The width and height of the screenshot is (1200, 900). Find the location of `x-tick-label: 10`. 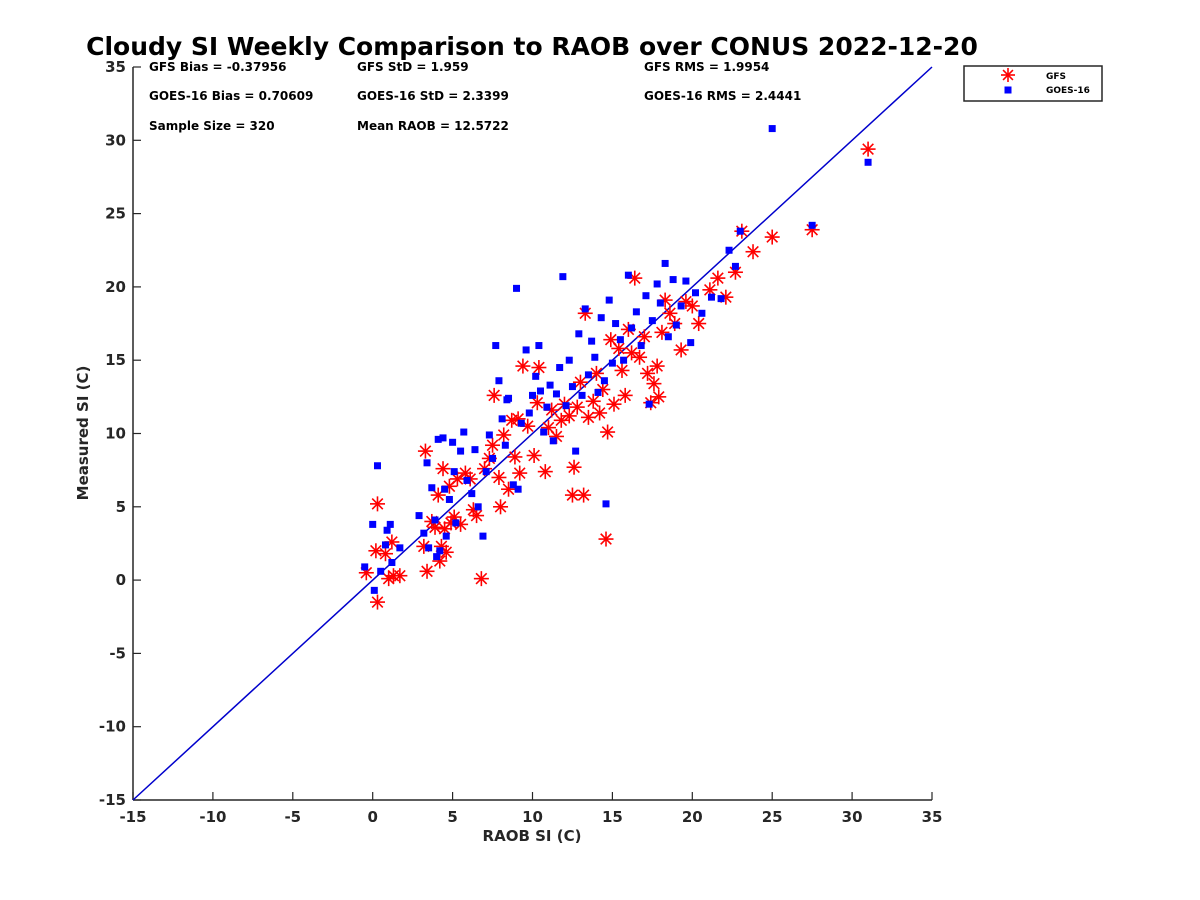

x-tick-label: 10 is located at coordinates (532, 817).